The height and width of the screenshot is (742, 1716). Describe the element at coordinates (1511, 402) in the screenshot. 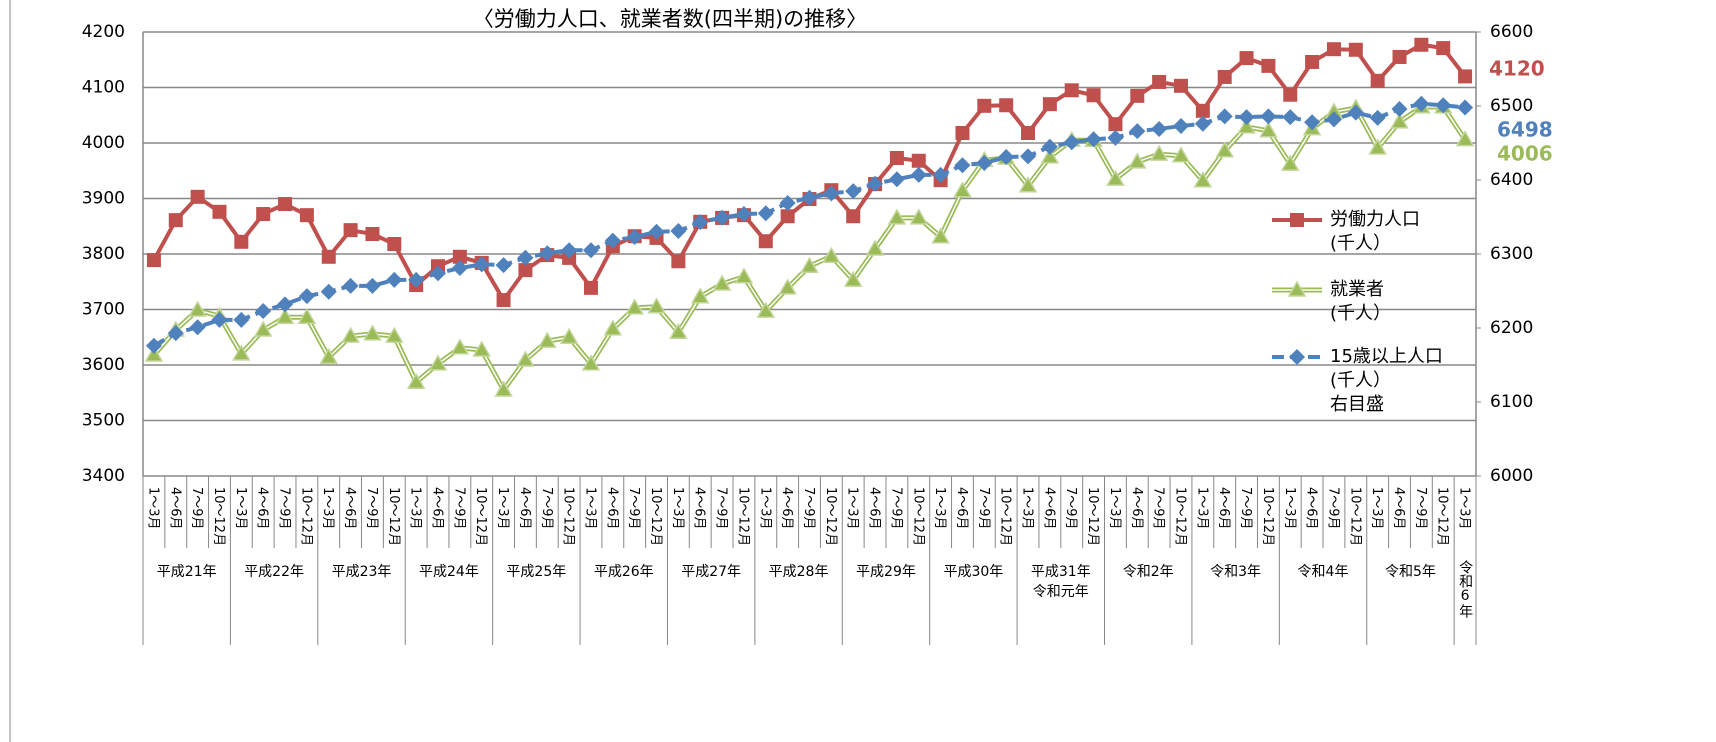

I see `y2-tick-label: 6100` at that location.